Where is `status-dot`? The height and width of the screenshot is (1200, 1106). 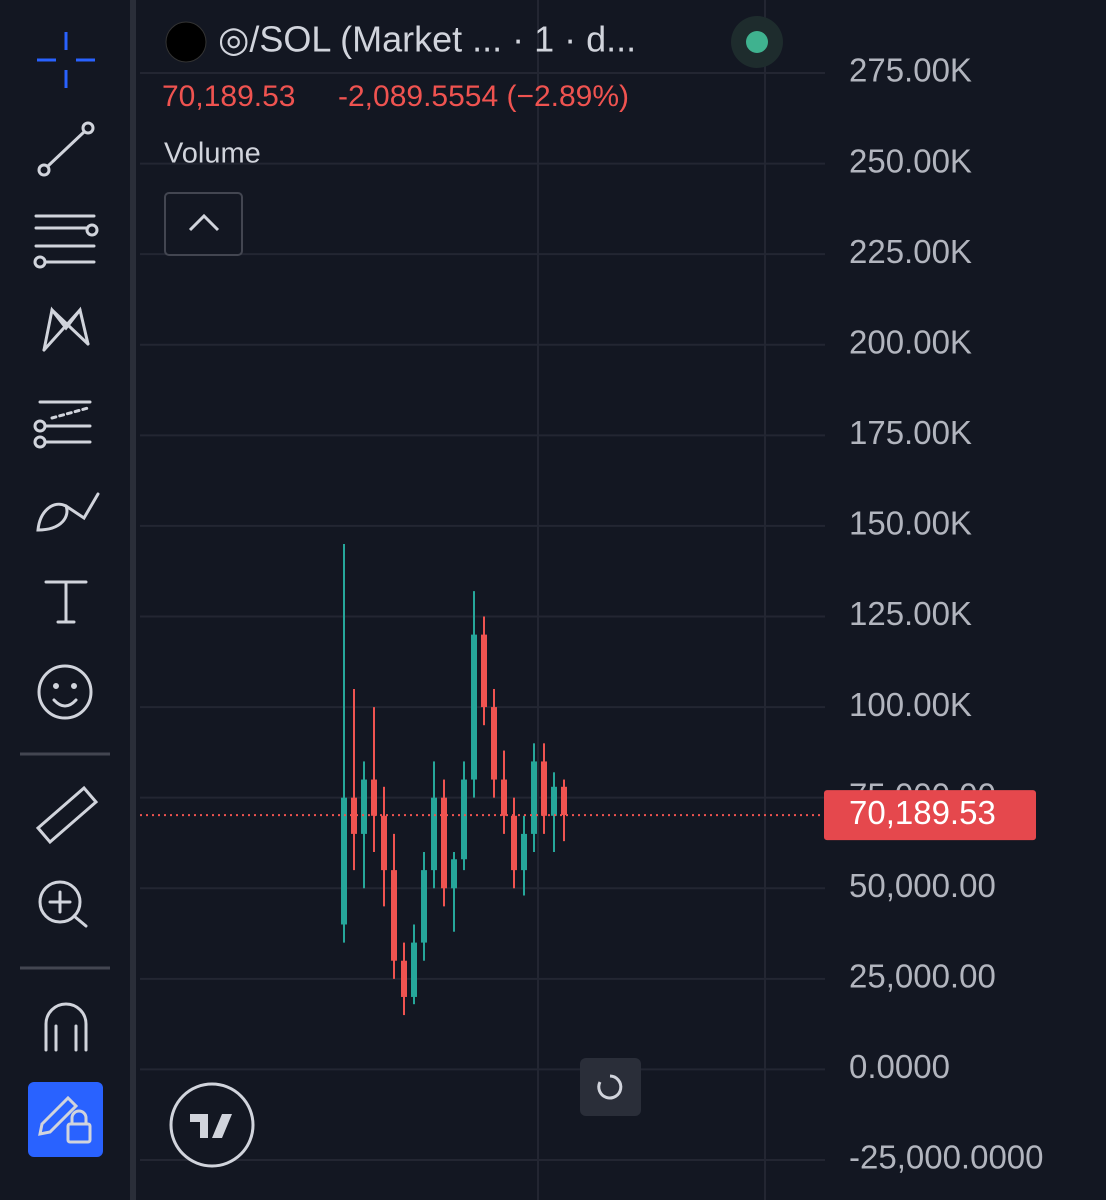 status-dot is located at coordinates (757, 42).